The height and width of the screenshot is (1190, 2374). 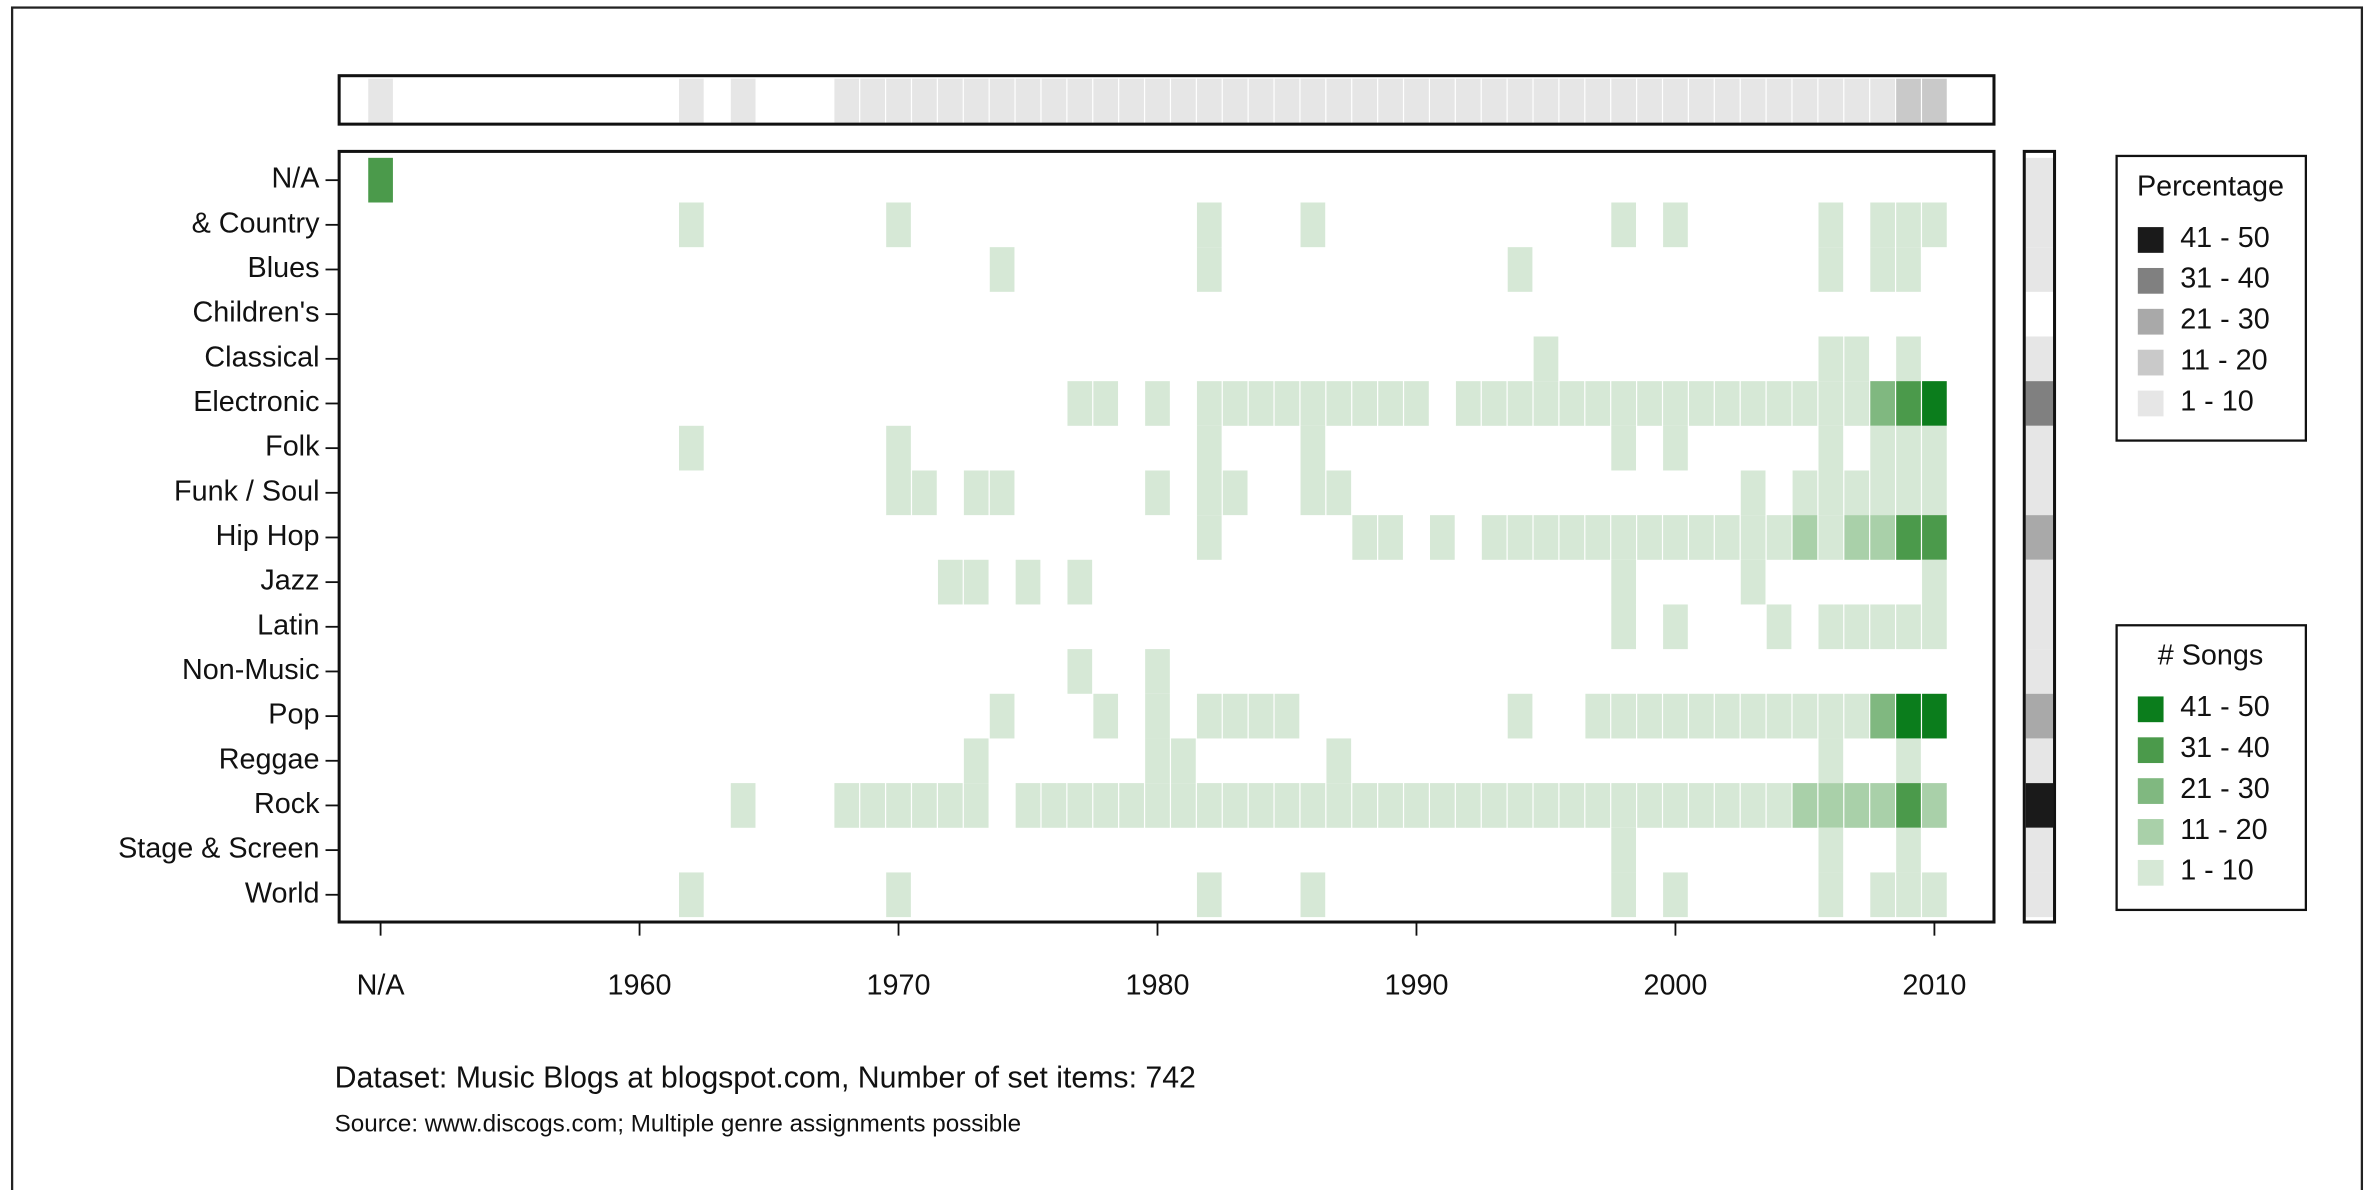 What do you see at coordinates (284, 268) in the screenshot?
I see `y-tick-label: Blues` at bounding box center [284, 268].